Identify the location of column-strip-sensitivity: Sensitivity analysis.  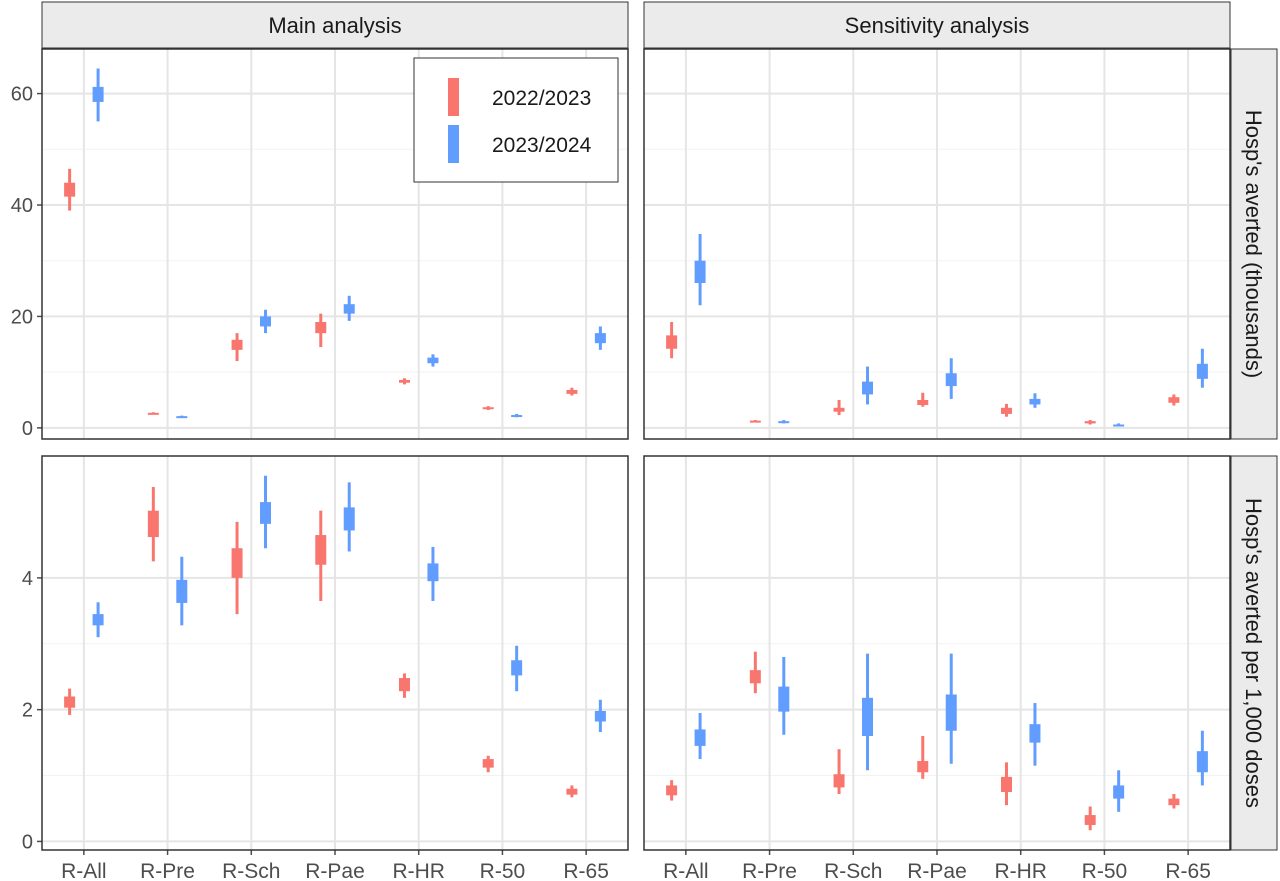
(937, 25).